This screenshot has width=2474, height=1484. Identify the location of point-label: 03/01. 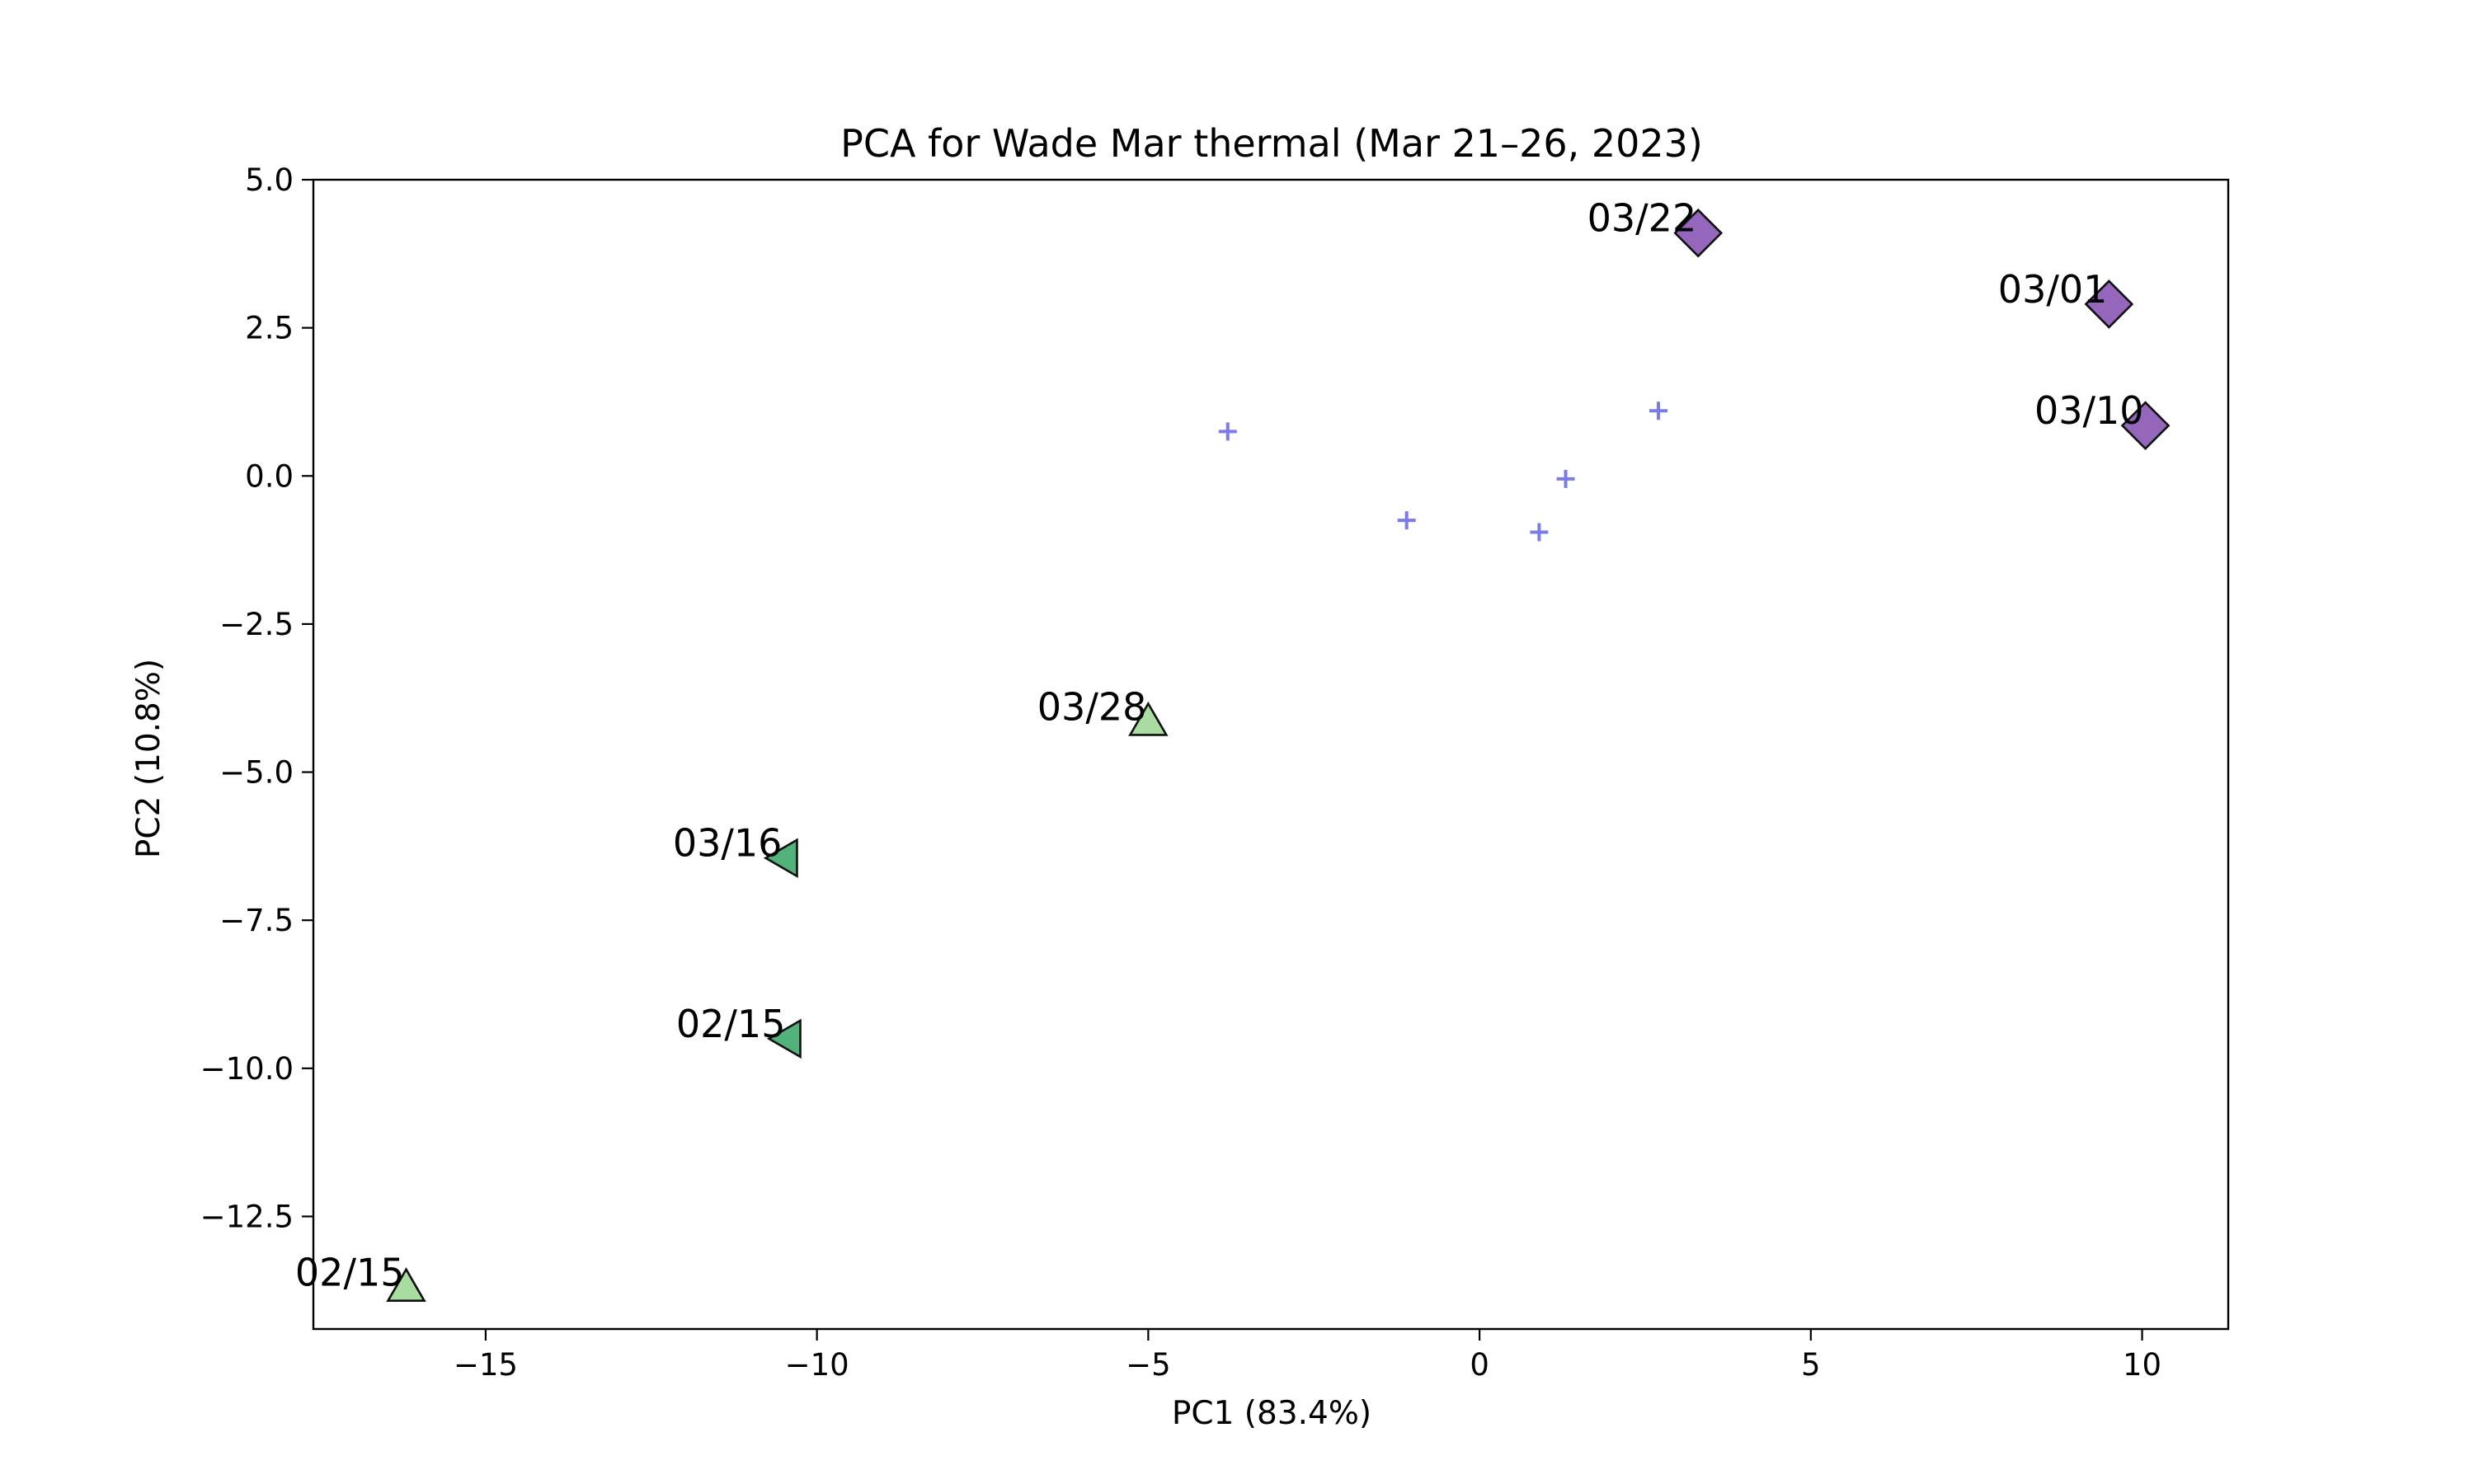
(2053, 289).